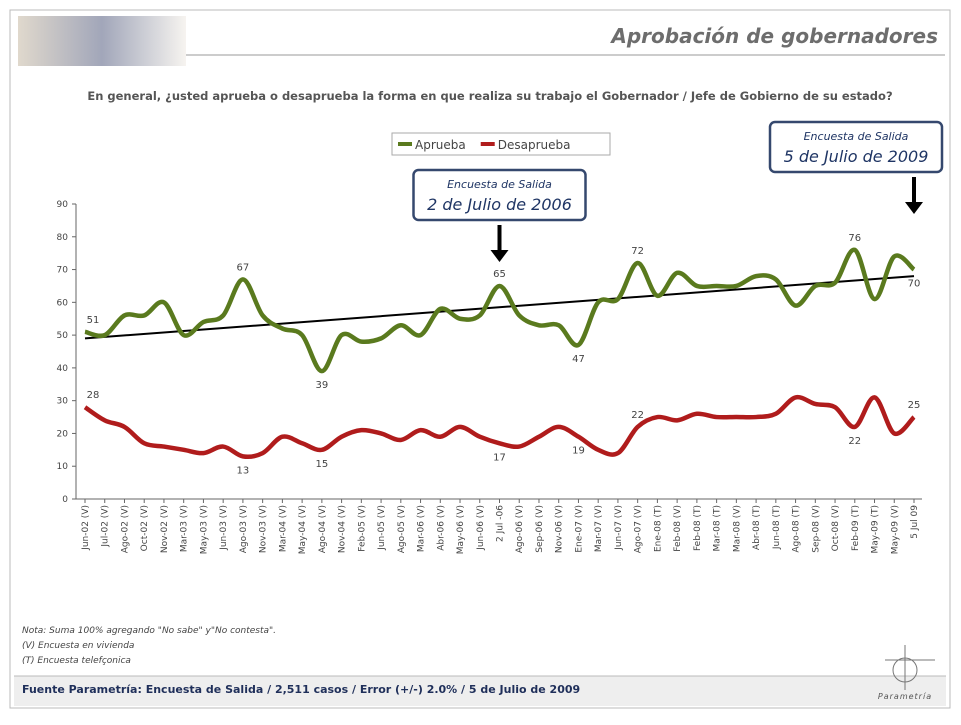 The image size is (961, 725). What do you see at coordinates (619, 528) in the screenshot?
I see `x-tick-label: Jun-07 (V)` at bounding box center [619, 528].